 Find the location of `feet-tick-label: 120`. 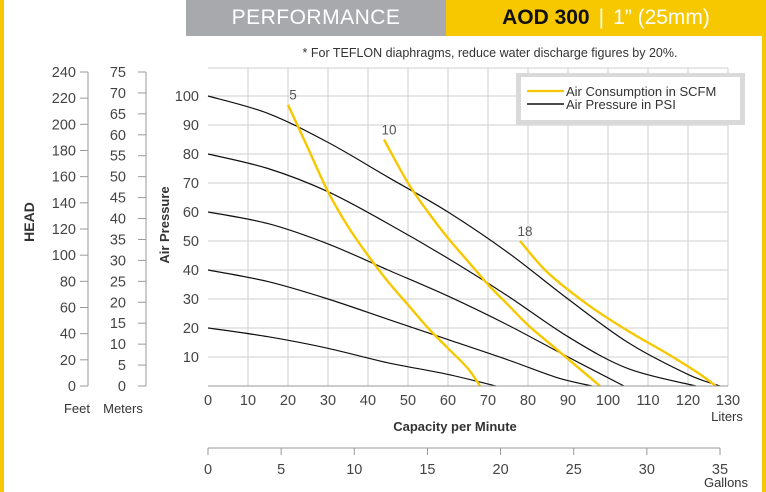

feet-tick-label: 120 is located at coordinates (64, 230).